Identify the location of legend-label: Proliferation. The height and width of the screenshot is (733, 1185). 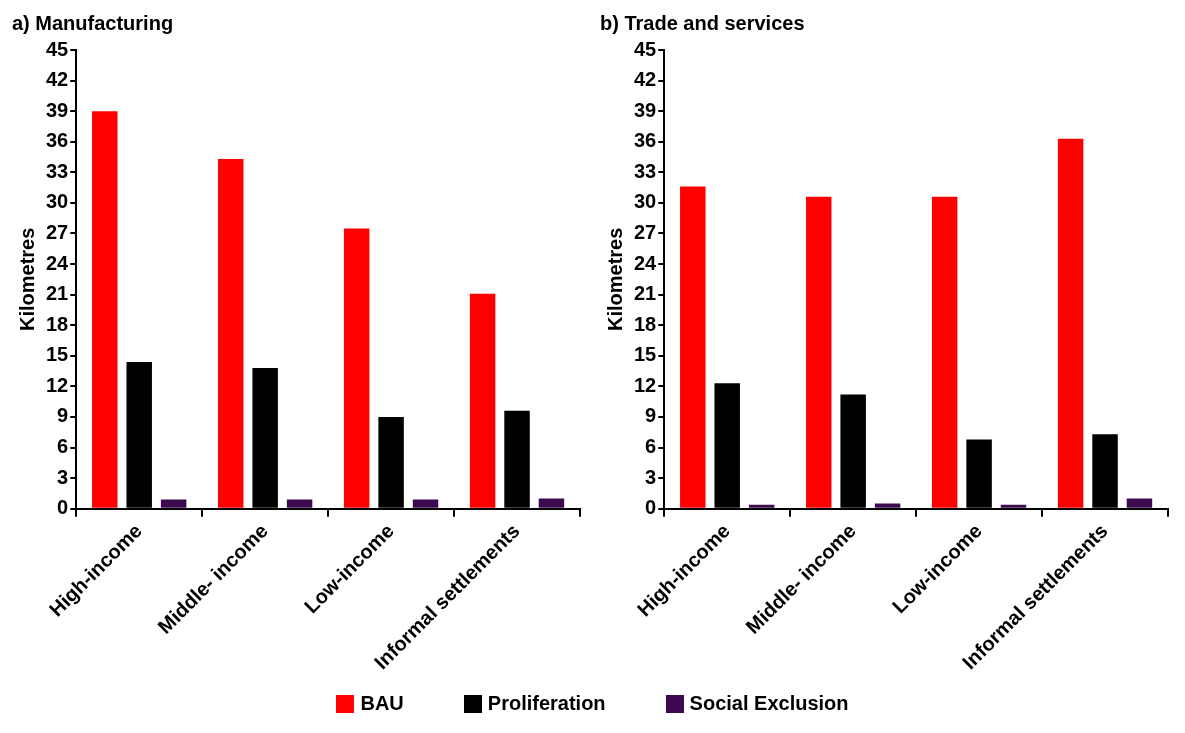
(546, 703).